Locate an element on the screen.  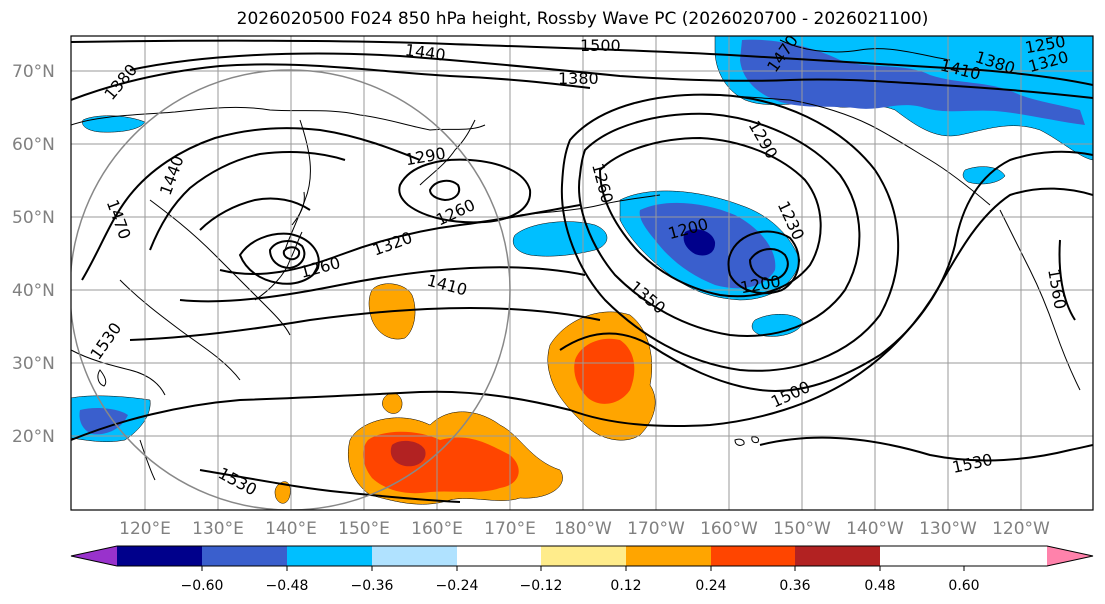
longitude-label: 150°W is located at coordinates (802, 529).